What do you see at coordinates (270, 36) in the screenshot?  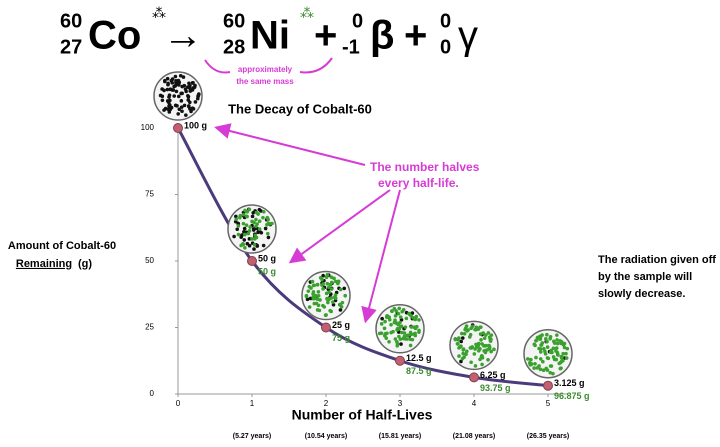 I see `ni: Ni` at bounding box center [270, 36].